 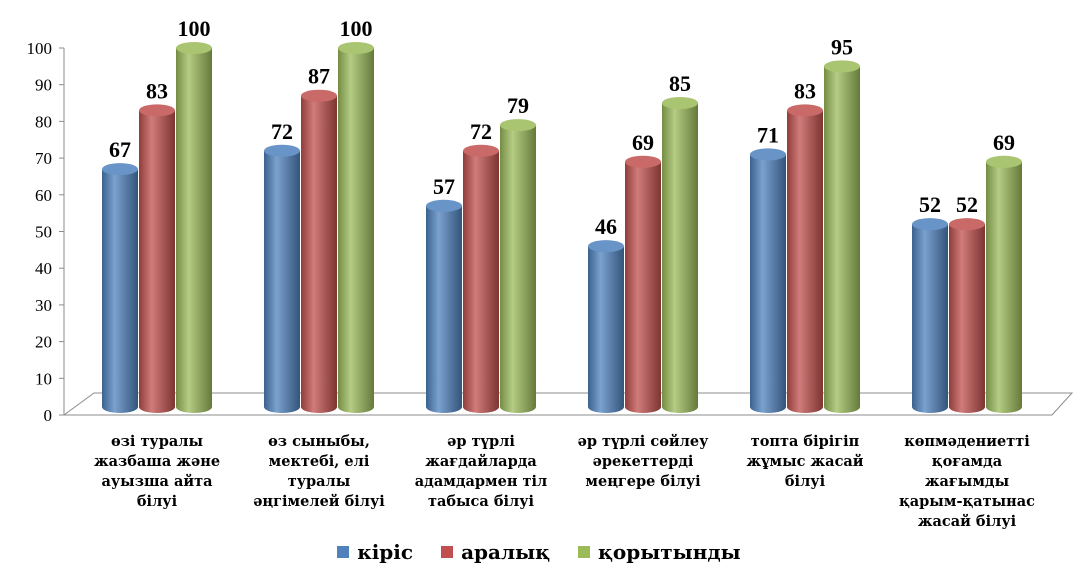 I want to click on legend-label-series-1: аралық, so click(x=506, y=552).